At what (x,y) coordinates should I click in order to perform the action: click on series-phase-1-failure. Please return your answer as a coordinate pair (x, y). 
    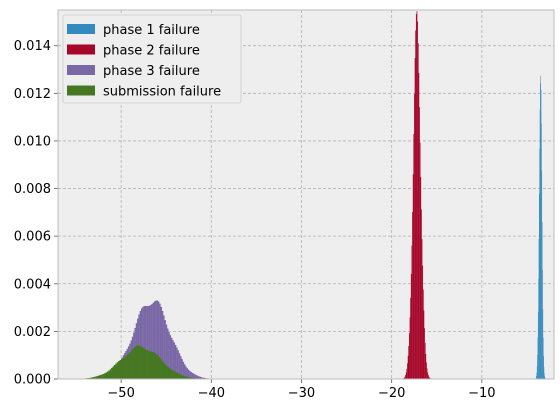
    Looking at the image, I should click on (540, 227).